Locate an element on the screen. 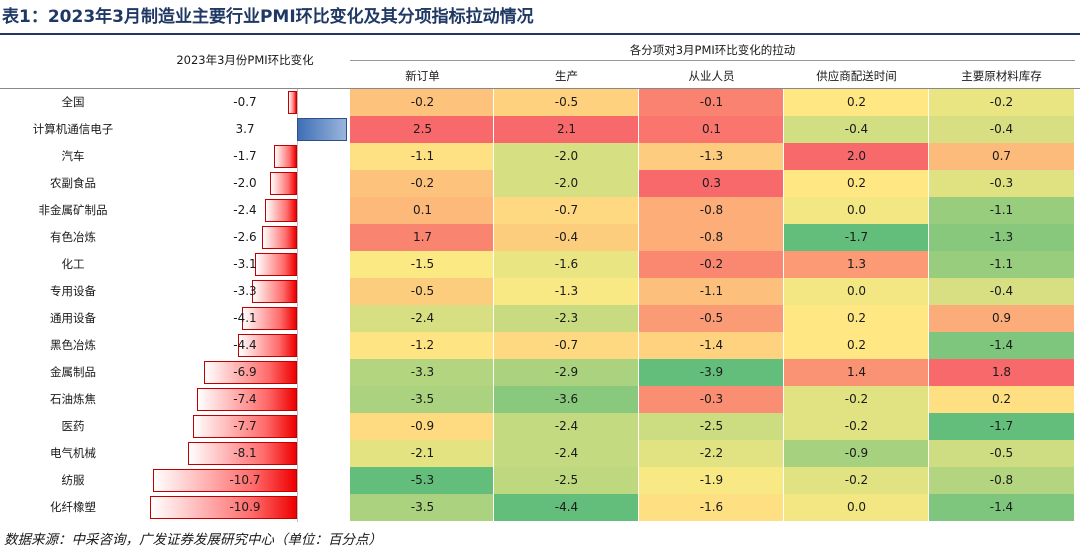 Image resolution: width=1080 pixels, height=551 pixels. contribution-cell: -0.3 is located at coordinates (711, 399).